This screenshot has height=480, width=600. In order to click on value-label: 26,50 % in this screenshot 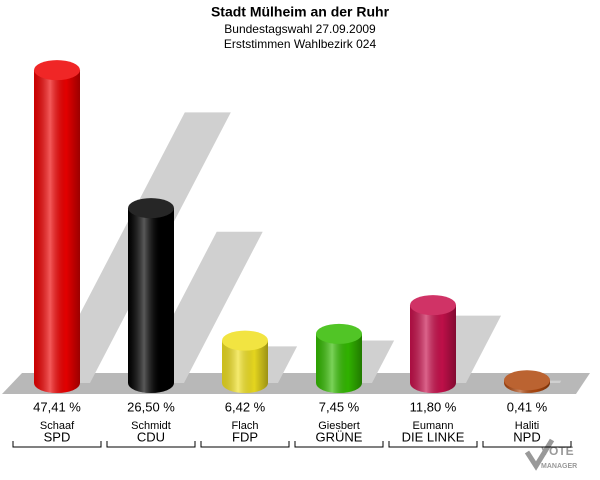, I will do `click(151, 406)`.